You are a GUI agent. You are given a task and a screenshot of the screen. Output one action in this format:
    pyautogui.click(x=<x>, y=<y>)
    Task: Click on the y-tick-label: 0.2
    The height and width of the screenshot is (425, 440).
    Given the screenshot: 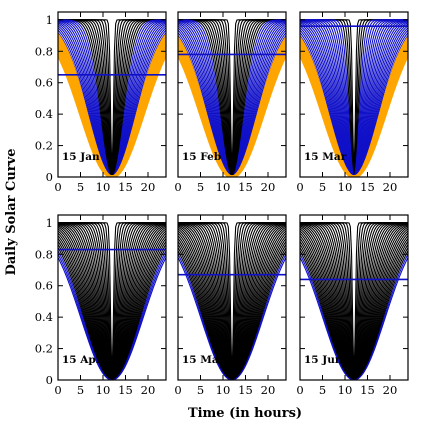 What is the action you would take?
    pyautogui.click(x=44, y=349)
    